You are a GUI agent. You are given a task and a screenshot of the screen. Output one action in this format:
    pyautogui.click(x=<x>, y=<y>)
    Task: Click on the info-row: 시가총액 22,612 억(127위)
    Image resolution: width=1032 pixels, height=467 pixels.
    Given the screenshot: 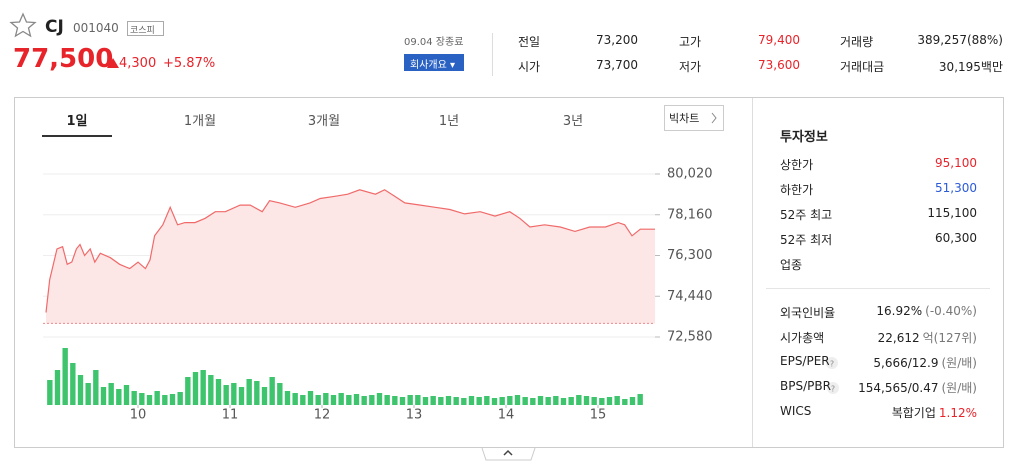 What is the action you would take?
    pyautogui.click(x=878, y=338)
    